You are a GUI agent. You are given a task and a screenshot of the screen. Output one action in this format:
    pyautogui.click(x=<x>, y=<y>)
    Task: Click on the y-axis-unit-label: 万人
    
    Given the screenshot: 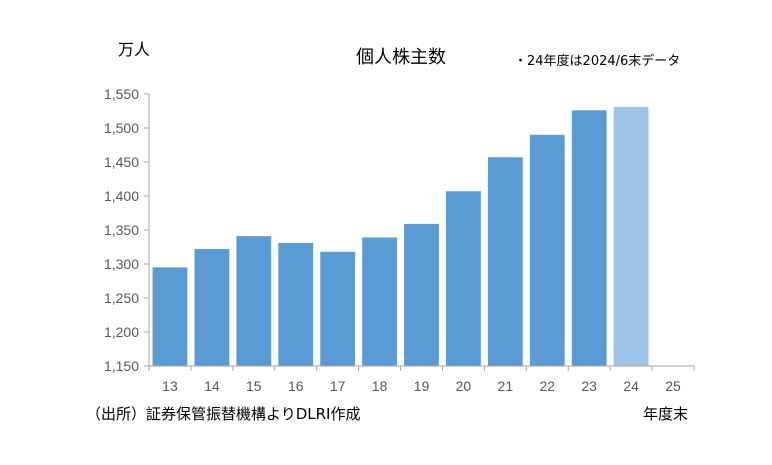 What is the action you would take?
    pyautogui.click(x=134, y=49)
    